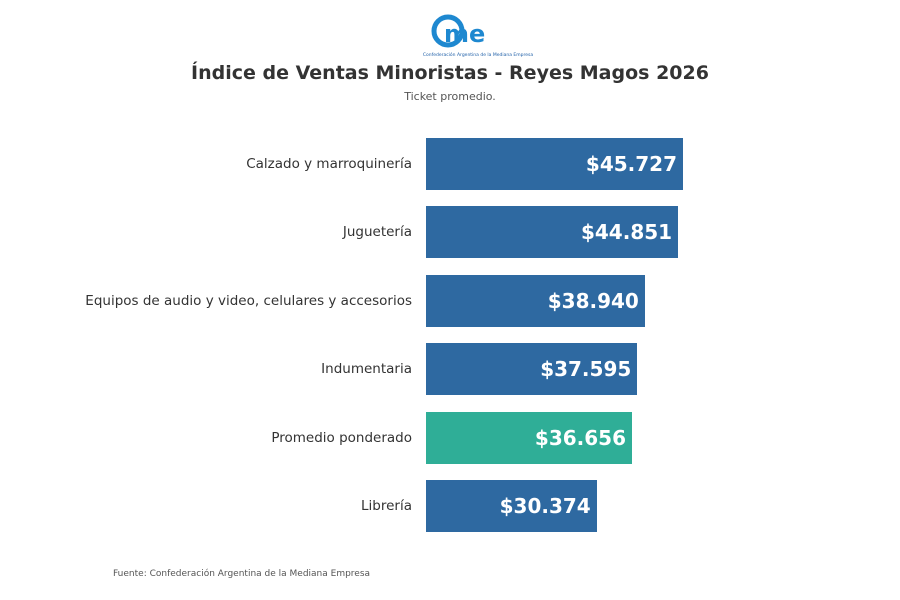 The height and width of the screenshot is (600, 900). I want to click on data-label: $38.940, so click(593, 300).